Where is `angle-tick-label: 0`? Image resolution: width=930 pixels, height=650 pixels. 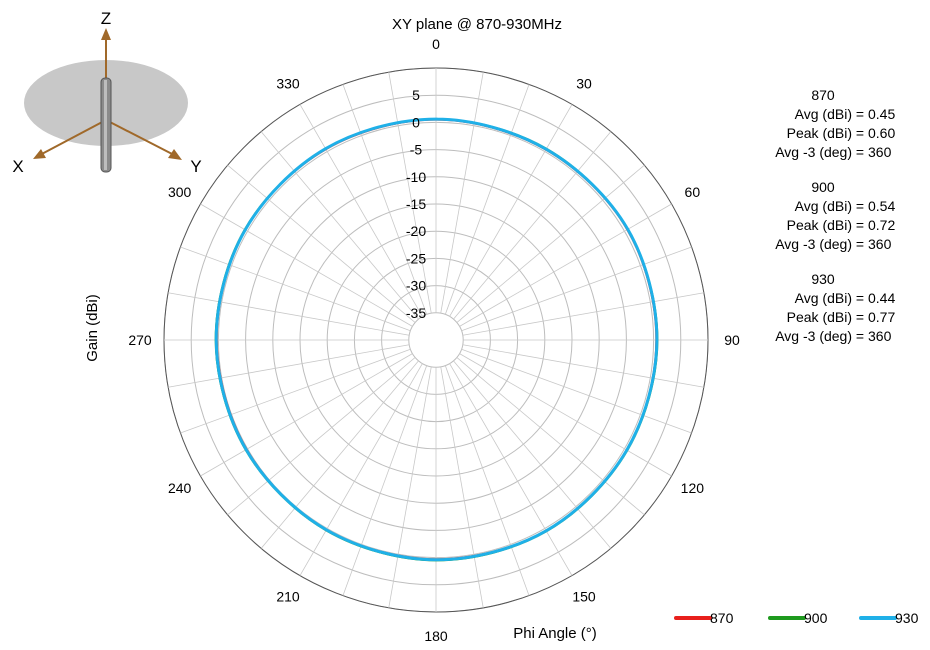
angle-tick-label: 0 is located at coordinates (436, 44).